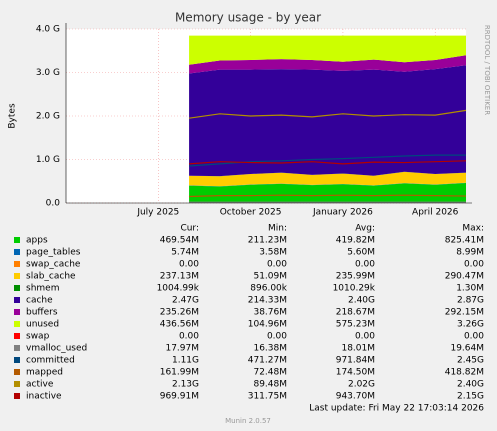 Image resolution: width=497 pixels, height=431 pixels. I want to click on legend-stat: 17.97M, so click(182, 349).